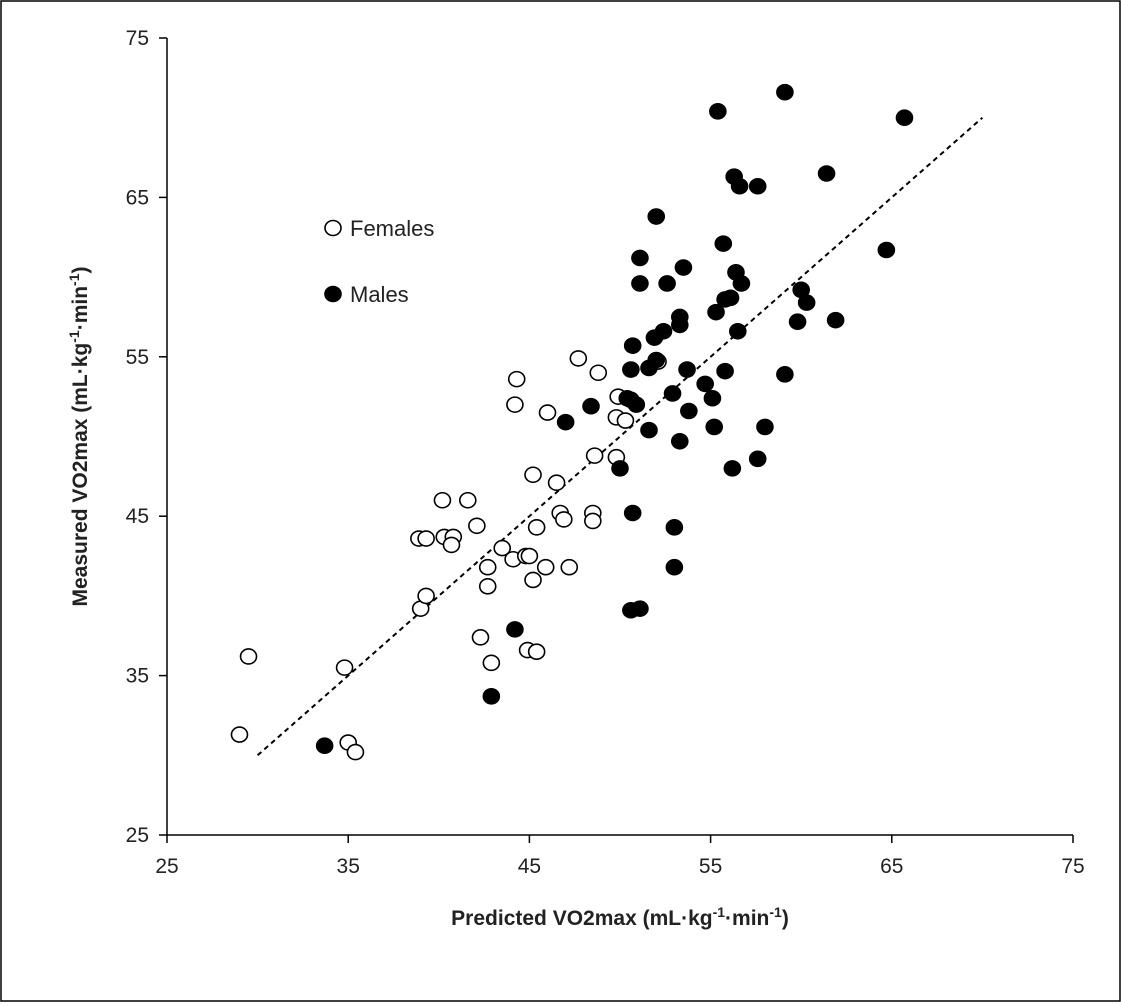 This screenshot has width=1121, height=1007. Describe the element at coordinates (137, 516) in the screenshot. I see `y-tick-label: 45` at that location.